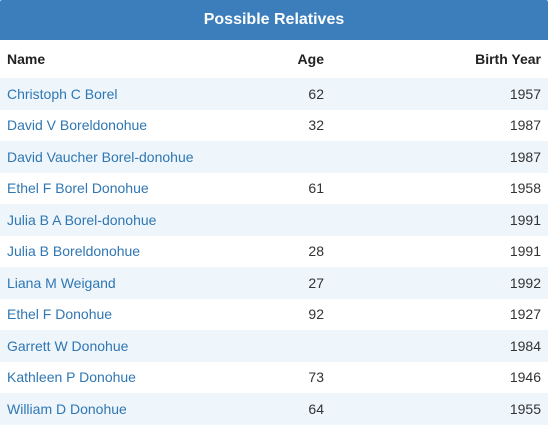 This screenshot has width=548, height=428. Describe the element at coordinates (525, 93) in the screenshot. I see `relative-birth-year: 1957` at that location.